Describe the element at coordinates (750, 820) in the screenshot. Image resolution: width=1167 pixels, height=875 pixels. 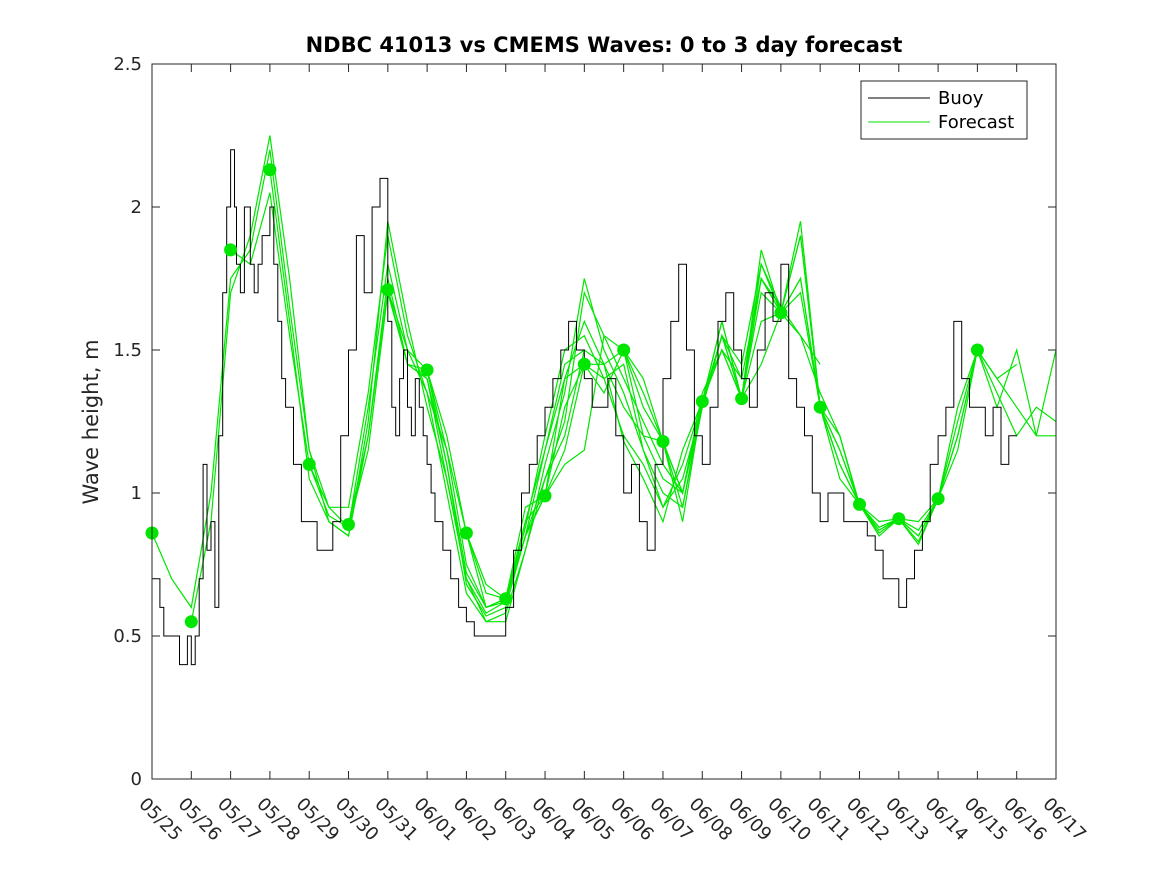
I see `x-tick-label: 06/09` at that location.